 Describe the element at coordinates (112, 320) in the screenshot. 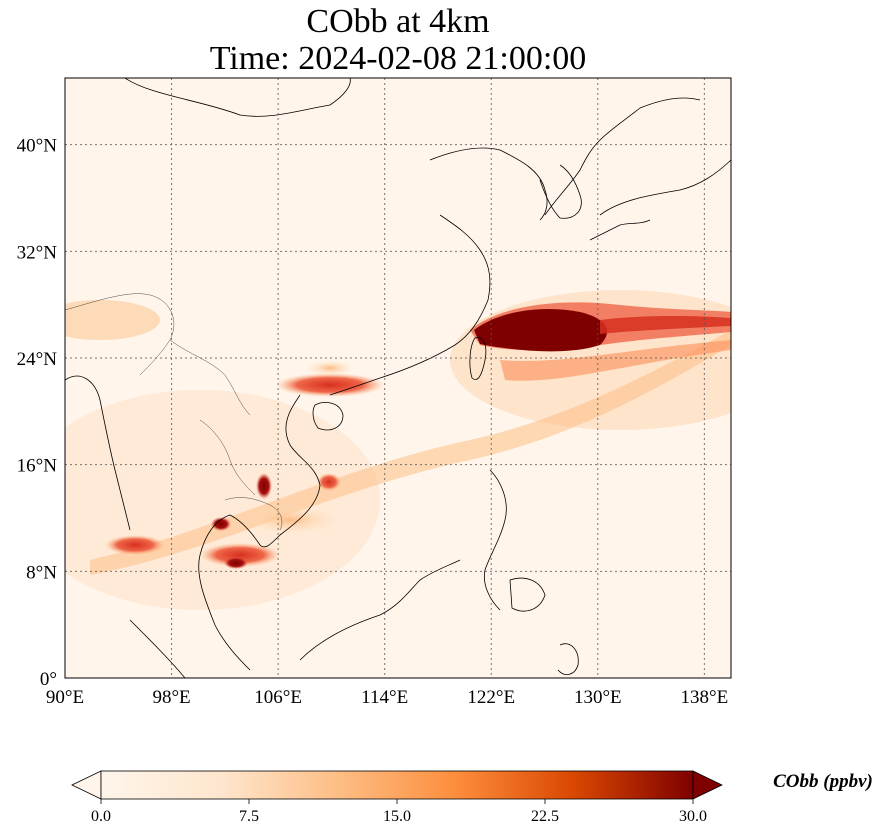

I see `haze-india` at that location.